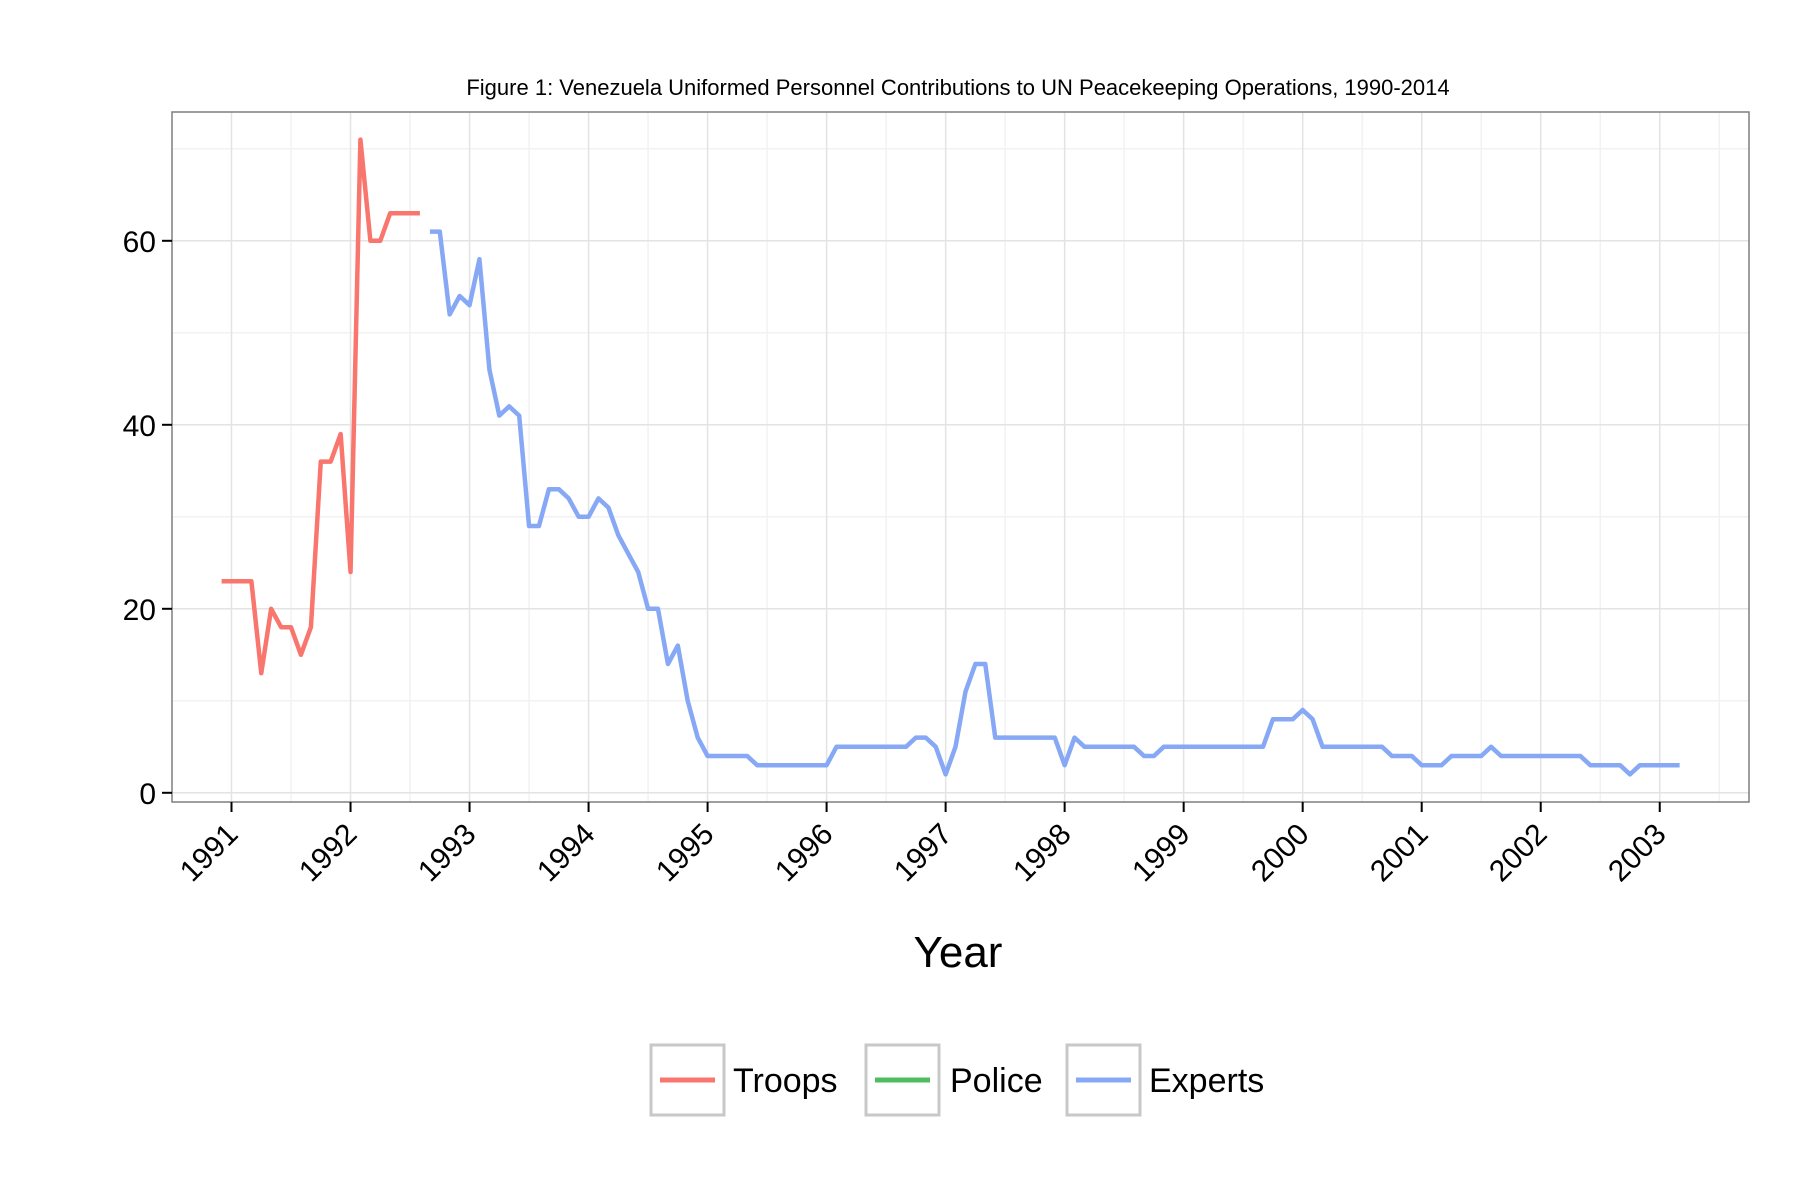 The image size is (1800, 1200). What do you see at coordinates (958, 952) in the screenshot?
I see `x-axis-title: Year` at bounding box center [958, 952].